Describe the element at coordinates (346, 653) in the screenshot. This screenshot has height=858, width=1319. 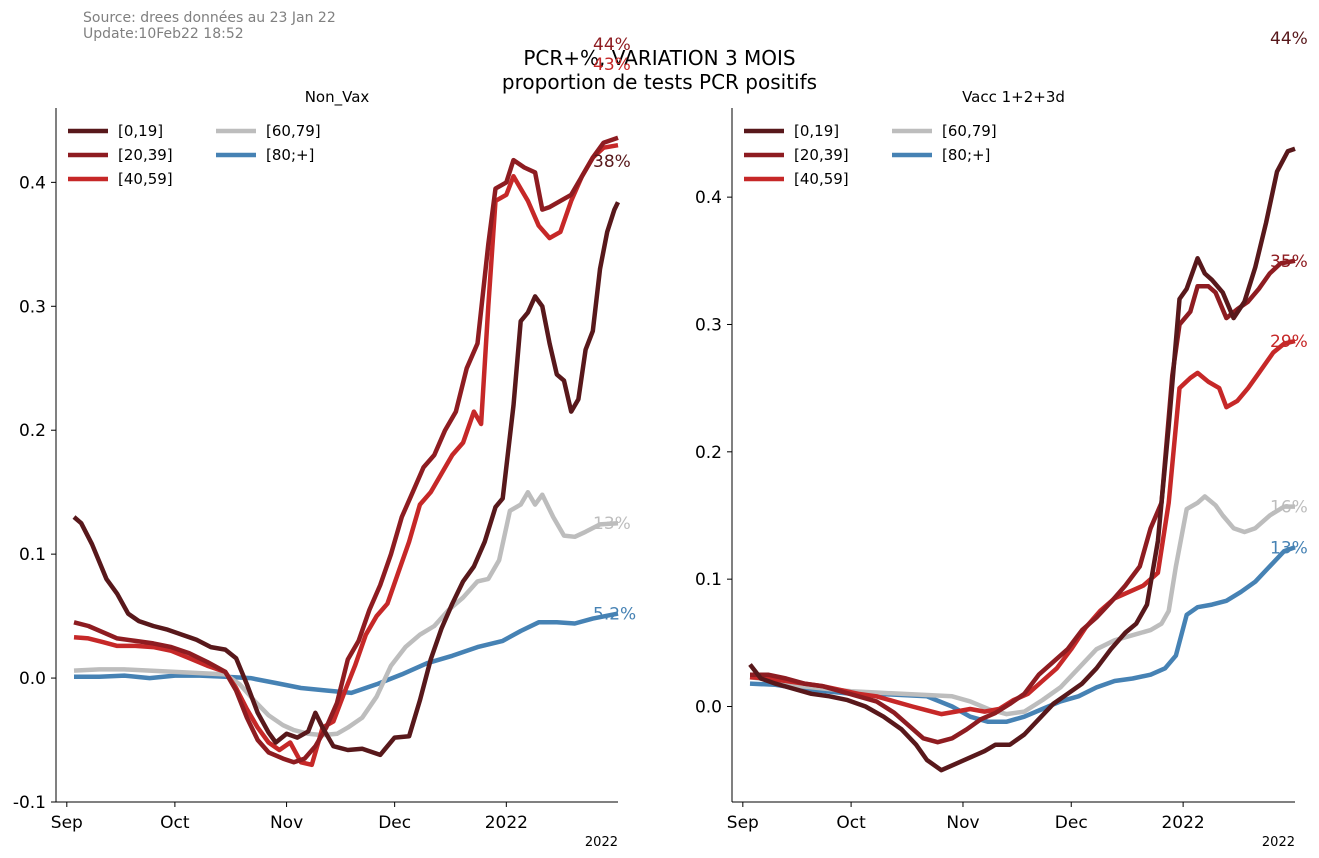
I see `series-line-[80;+]` at that location.